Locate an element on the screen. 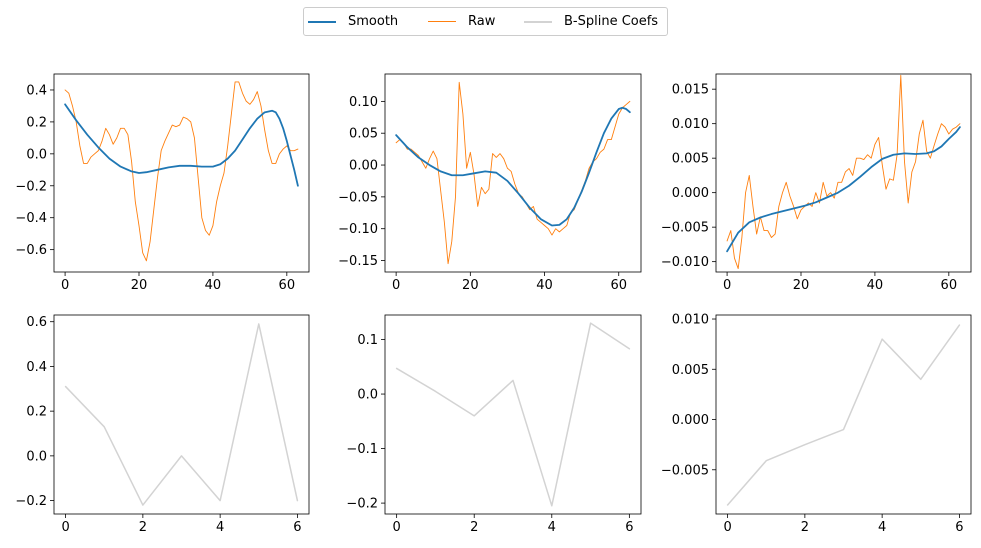 The width and height of the screenshot is (981, 548). legend-label-smooth: Smooth is located at coordinates (373, 21).